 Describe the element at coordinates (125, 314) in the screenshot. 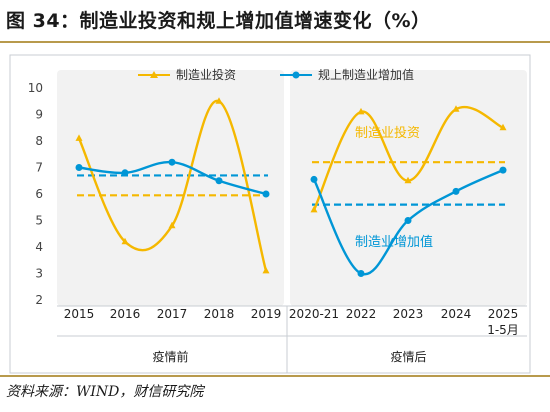

I see `x-tick-label: 2016` at that location.